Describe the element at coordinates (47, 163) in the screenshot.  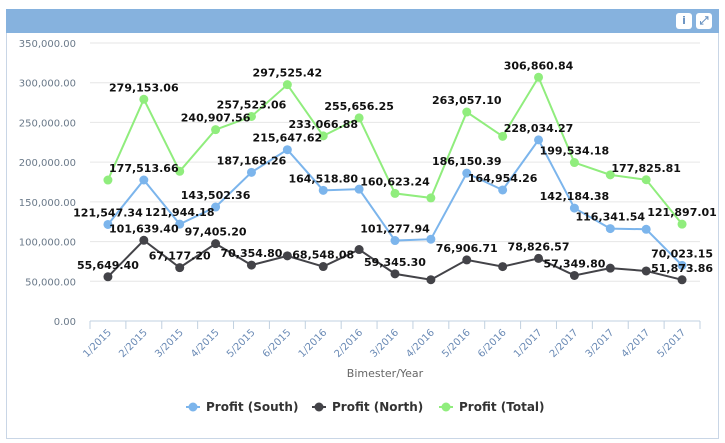
I see `y-tick-label: 200,000.00` at that location.